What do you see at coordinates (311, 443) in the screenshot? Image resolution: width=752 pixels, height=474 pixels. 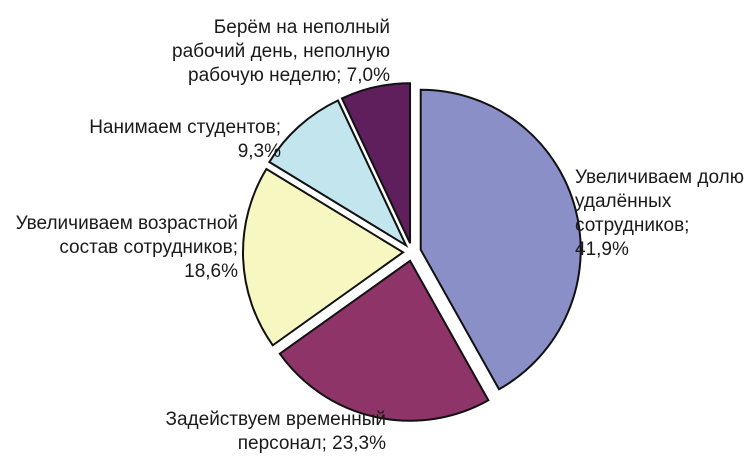 I see `label-line: персонал; 23,3%` at bounding box center [311, 443].